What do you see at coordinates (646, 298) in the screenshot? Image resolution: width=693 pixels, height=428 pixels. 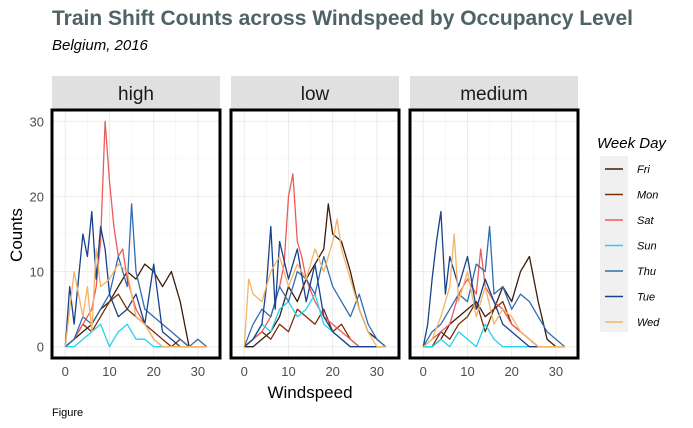 I see `legend-label-tue: Tue` at bounding box center [646, 298].